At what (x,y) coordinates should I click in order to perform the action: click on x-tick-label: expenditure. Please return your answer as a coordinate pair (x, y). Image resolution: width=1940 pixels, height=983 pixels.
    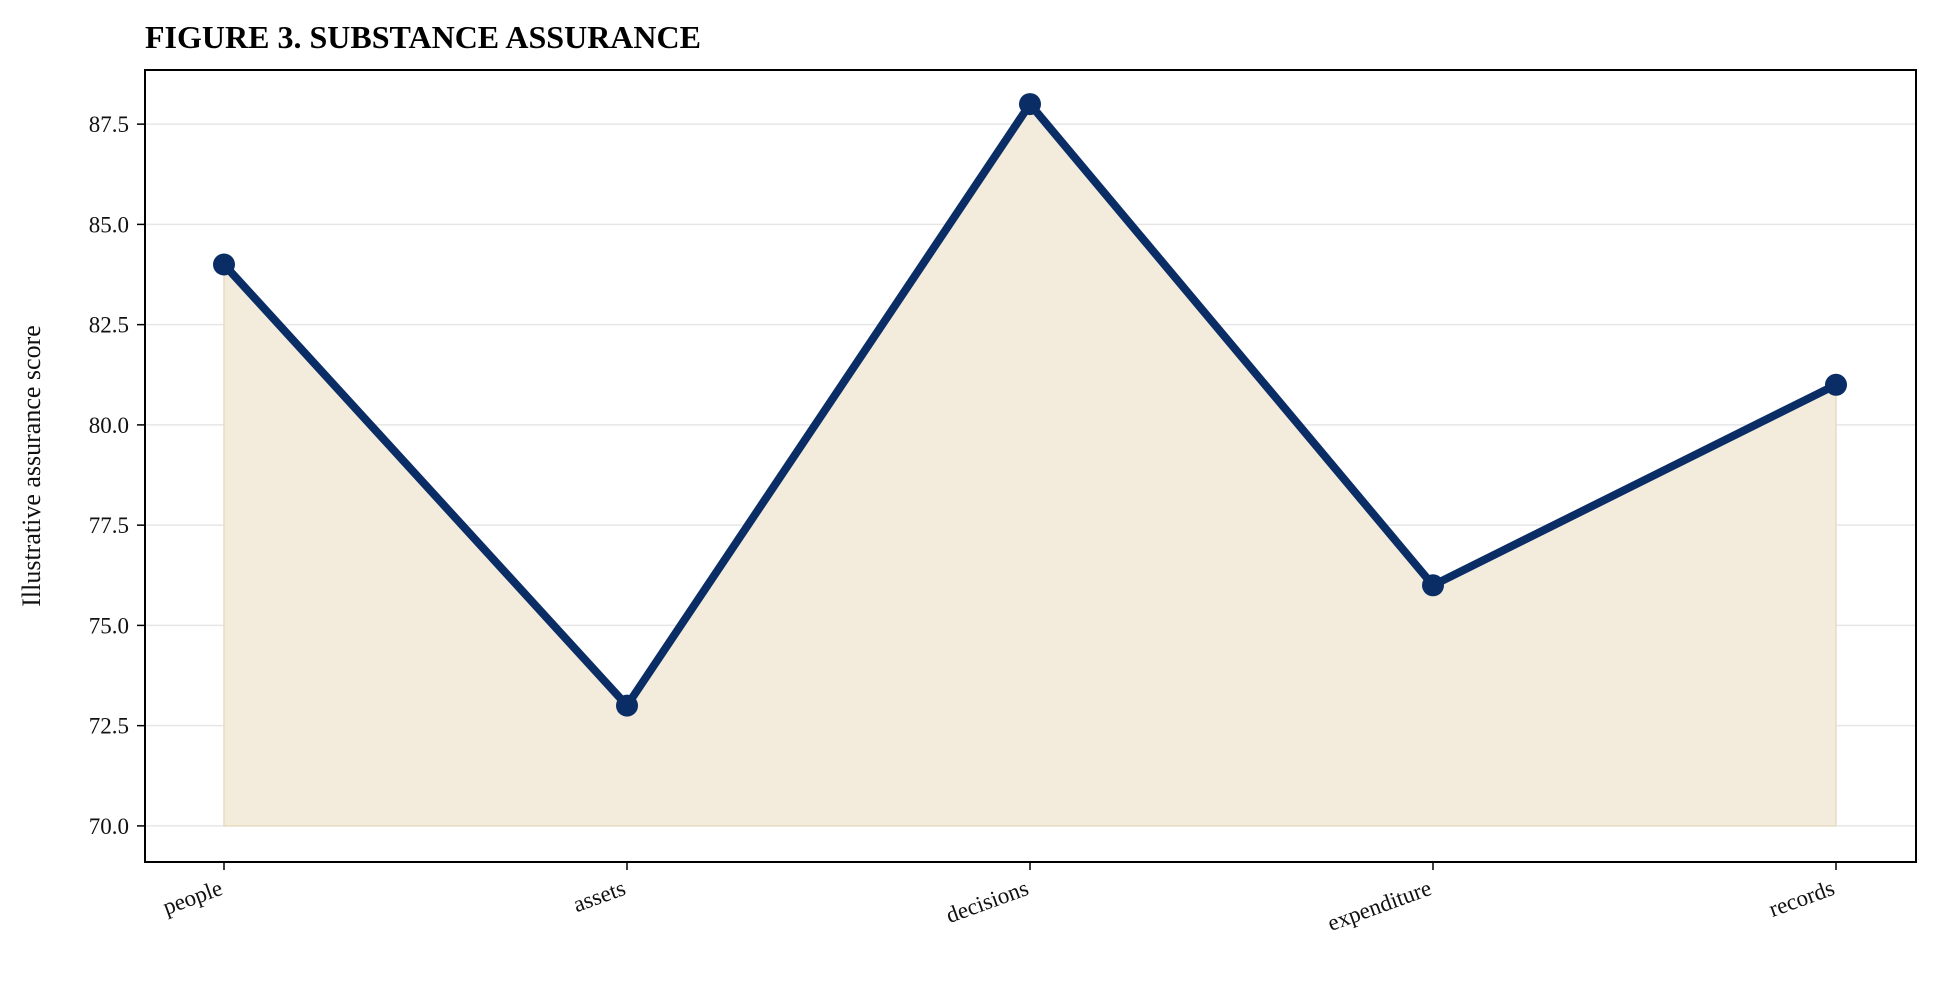
    Looking at the image, I should click on (1379, 905).